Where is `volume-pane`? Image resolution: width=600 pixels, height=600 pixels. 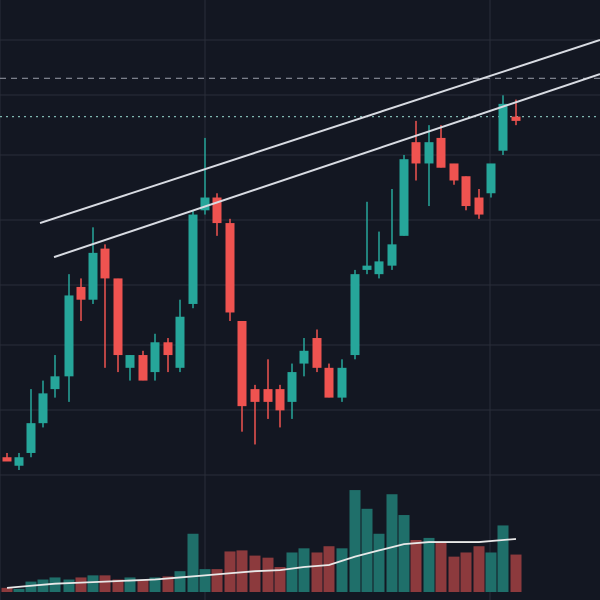 volume-pane is located at coordinates (261, 541).